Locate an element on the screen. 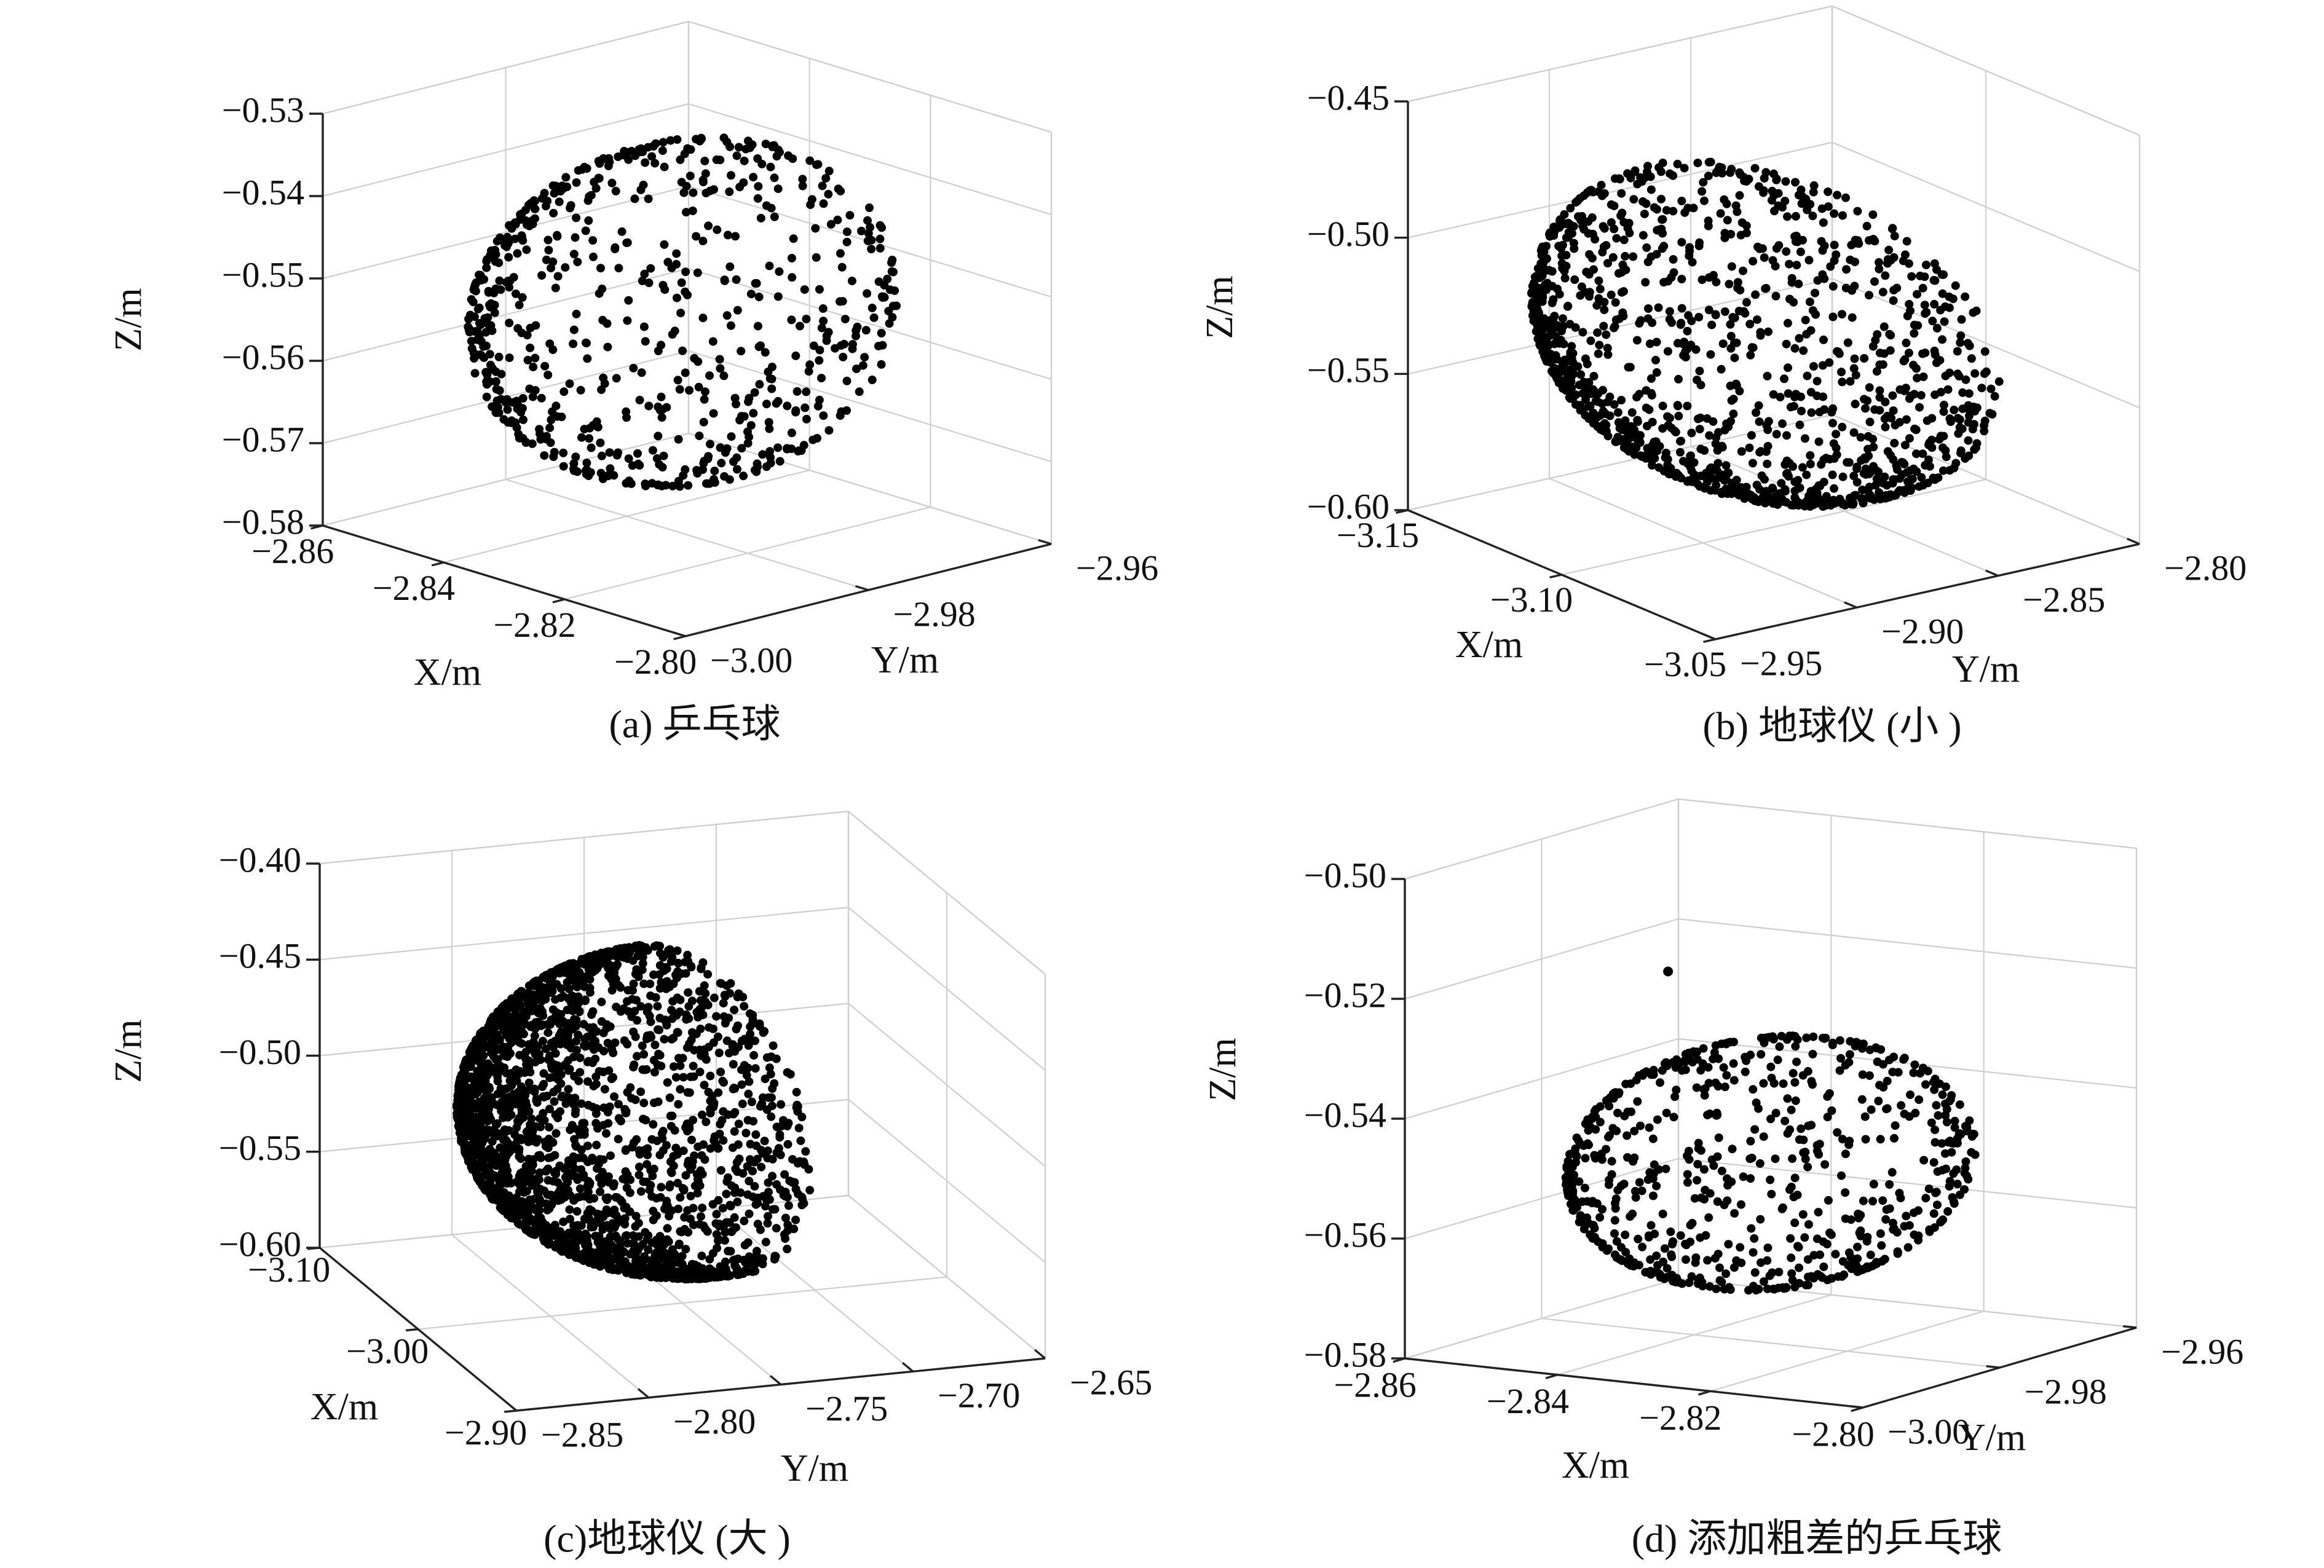 The width and height of the screenshot is (2324, 1568). x-tick-label: −2.90 is located at coordinates (486, 1432).